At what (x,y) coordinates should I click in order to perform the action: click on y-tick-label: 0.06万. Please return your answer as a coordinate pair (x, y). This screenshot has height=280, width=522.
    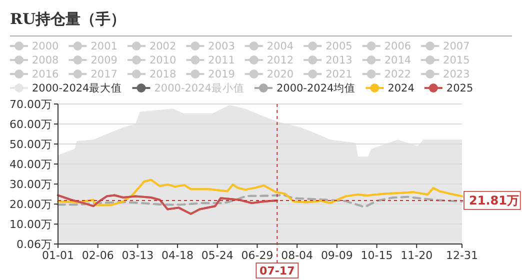
    Looking at the image, I should click on (34, 244).